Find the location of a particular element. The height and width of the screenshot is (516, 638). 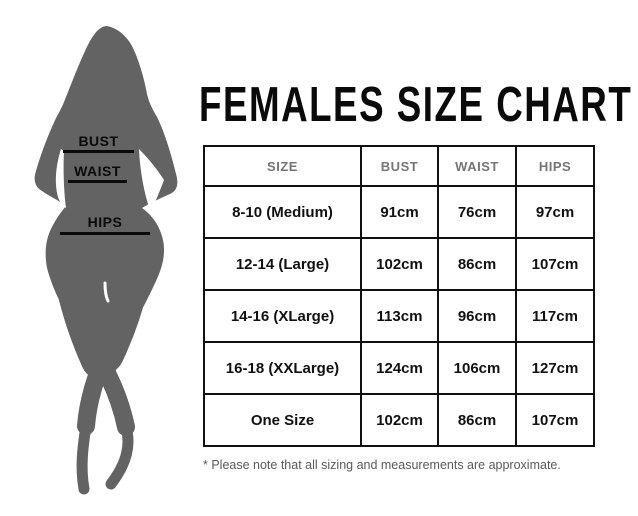

table-header-row: SIZE BUST WAIST HIPS is located at coordinates (399, 166).